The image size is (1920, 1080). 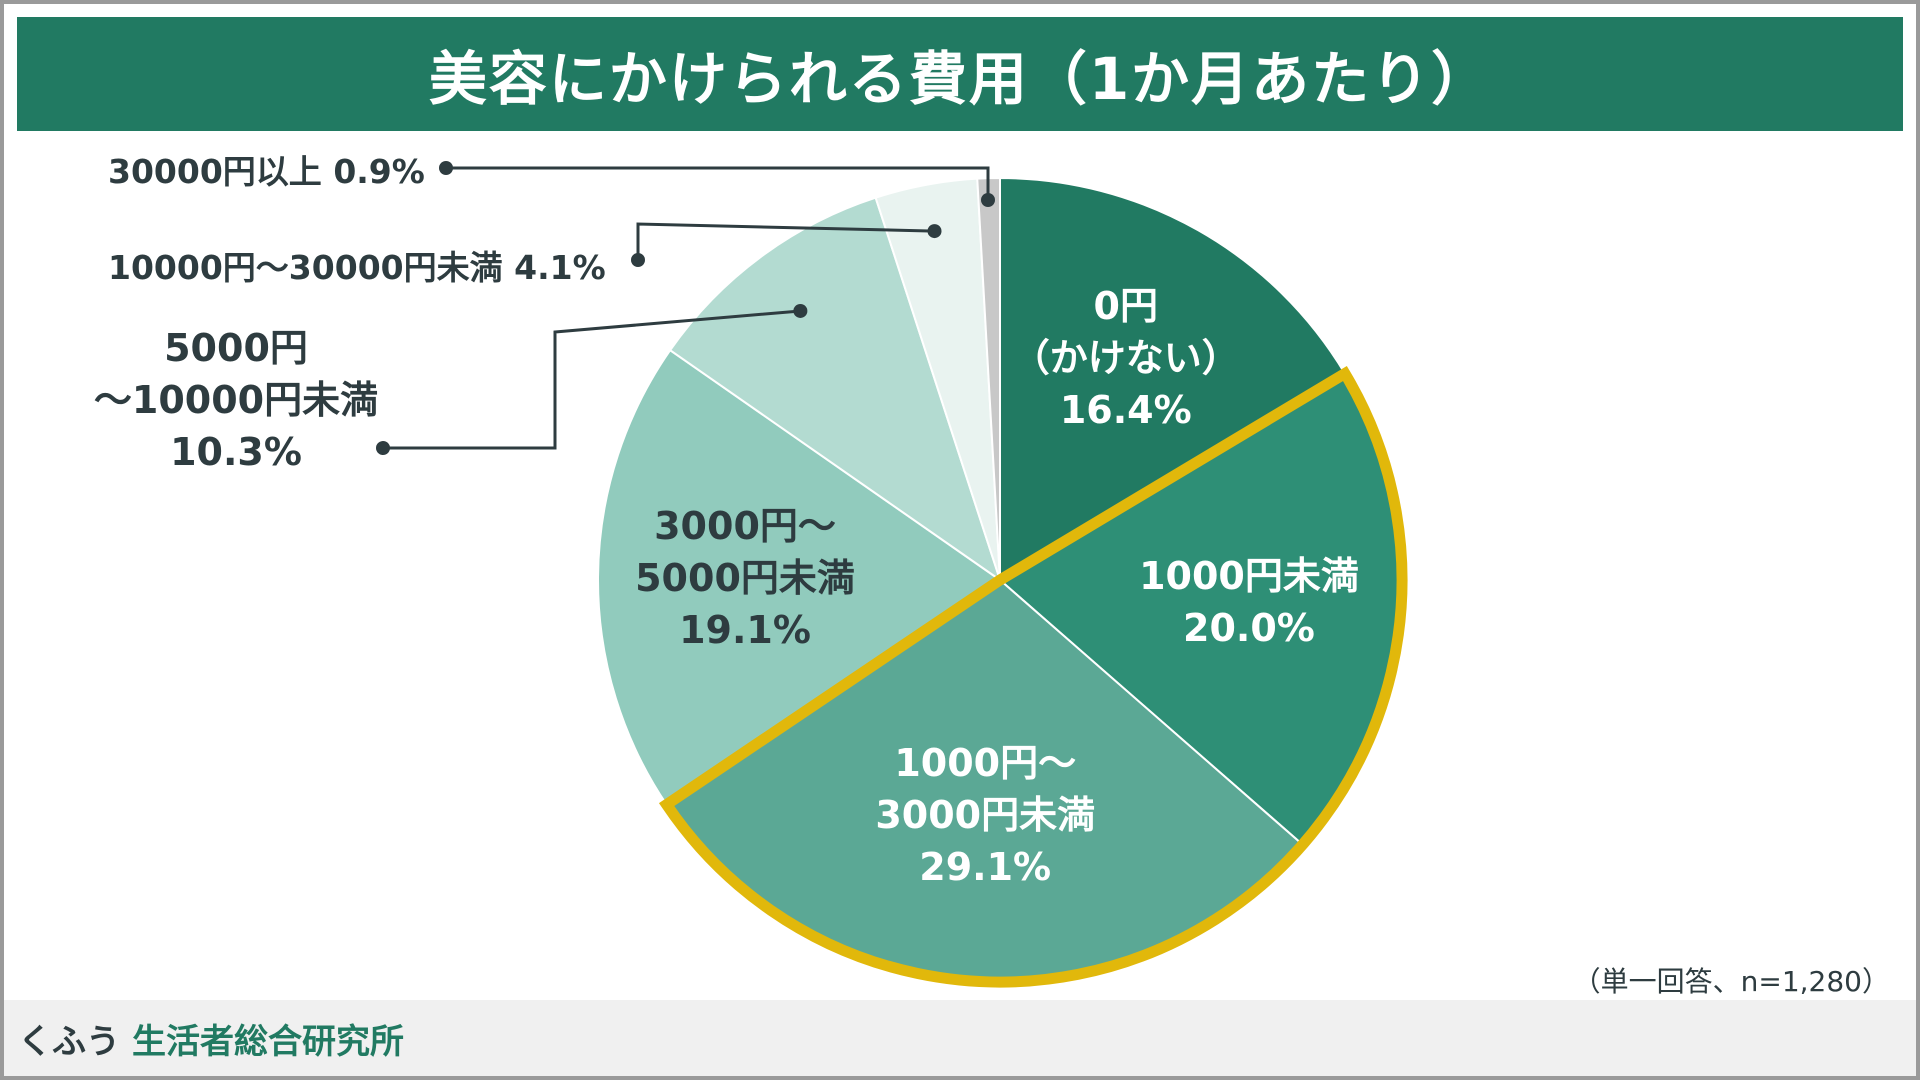 I want to click on external-label-5-text: 10000円～30000円未満, so click(x=305, y=267).